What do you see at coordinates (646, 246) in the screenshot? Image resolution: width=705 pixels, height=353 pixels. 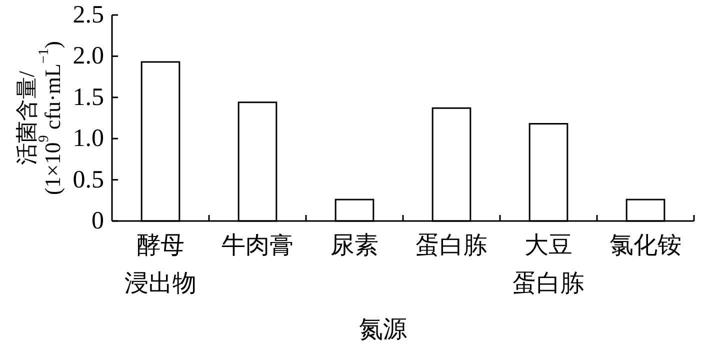 I see `x-tick-label: 氯化铵` at bounding box center [646, 246].